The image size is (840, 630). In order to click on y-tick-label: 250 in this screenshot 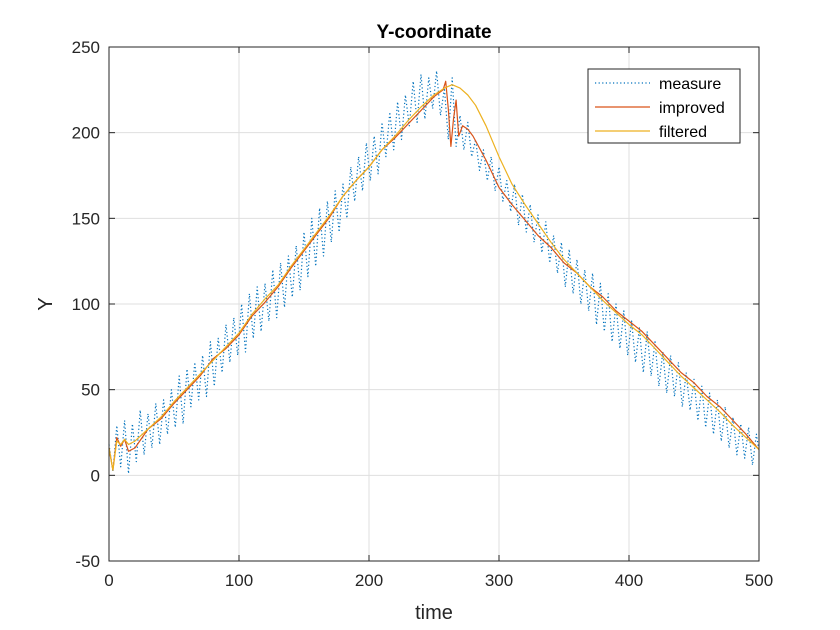, I will do `click(86, 47)`.